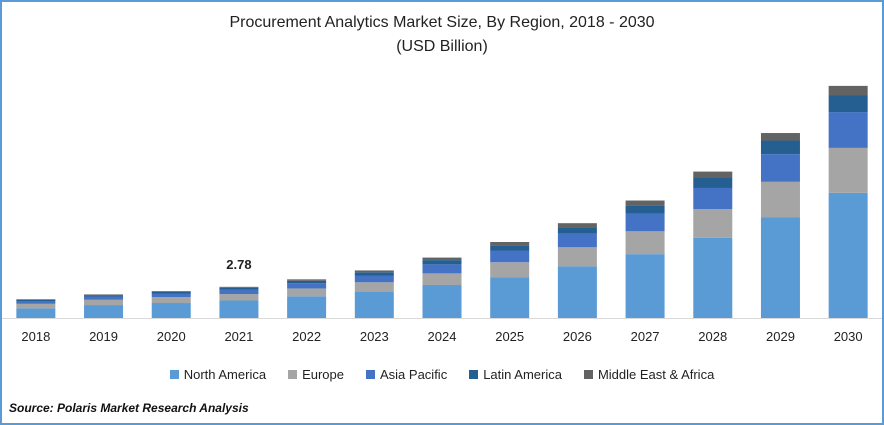  What do you see at coordinates (103, 336) in the screenshot?
I see `x-tick-label: 2019` at bounding box center [103, 336].